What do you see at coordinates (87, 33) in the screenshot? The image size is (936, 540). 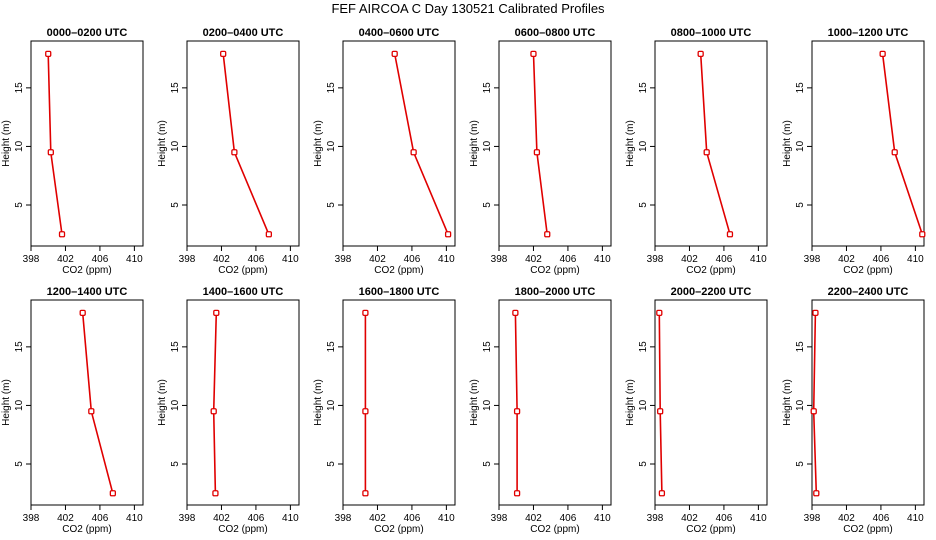 I see `panel-title: 0000–0200 UTC` at bounding box center [87, 33].